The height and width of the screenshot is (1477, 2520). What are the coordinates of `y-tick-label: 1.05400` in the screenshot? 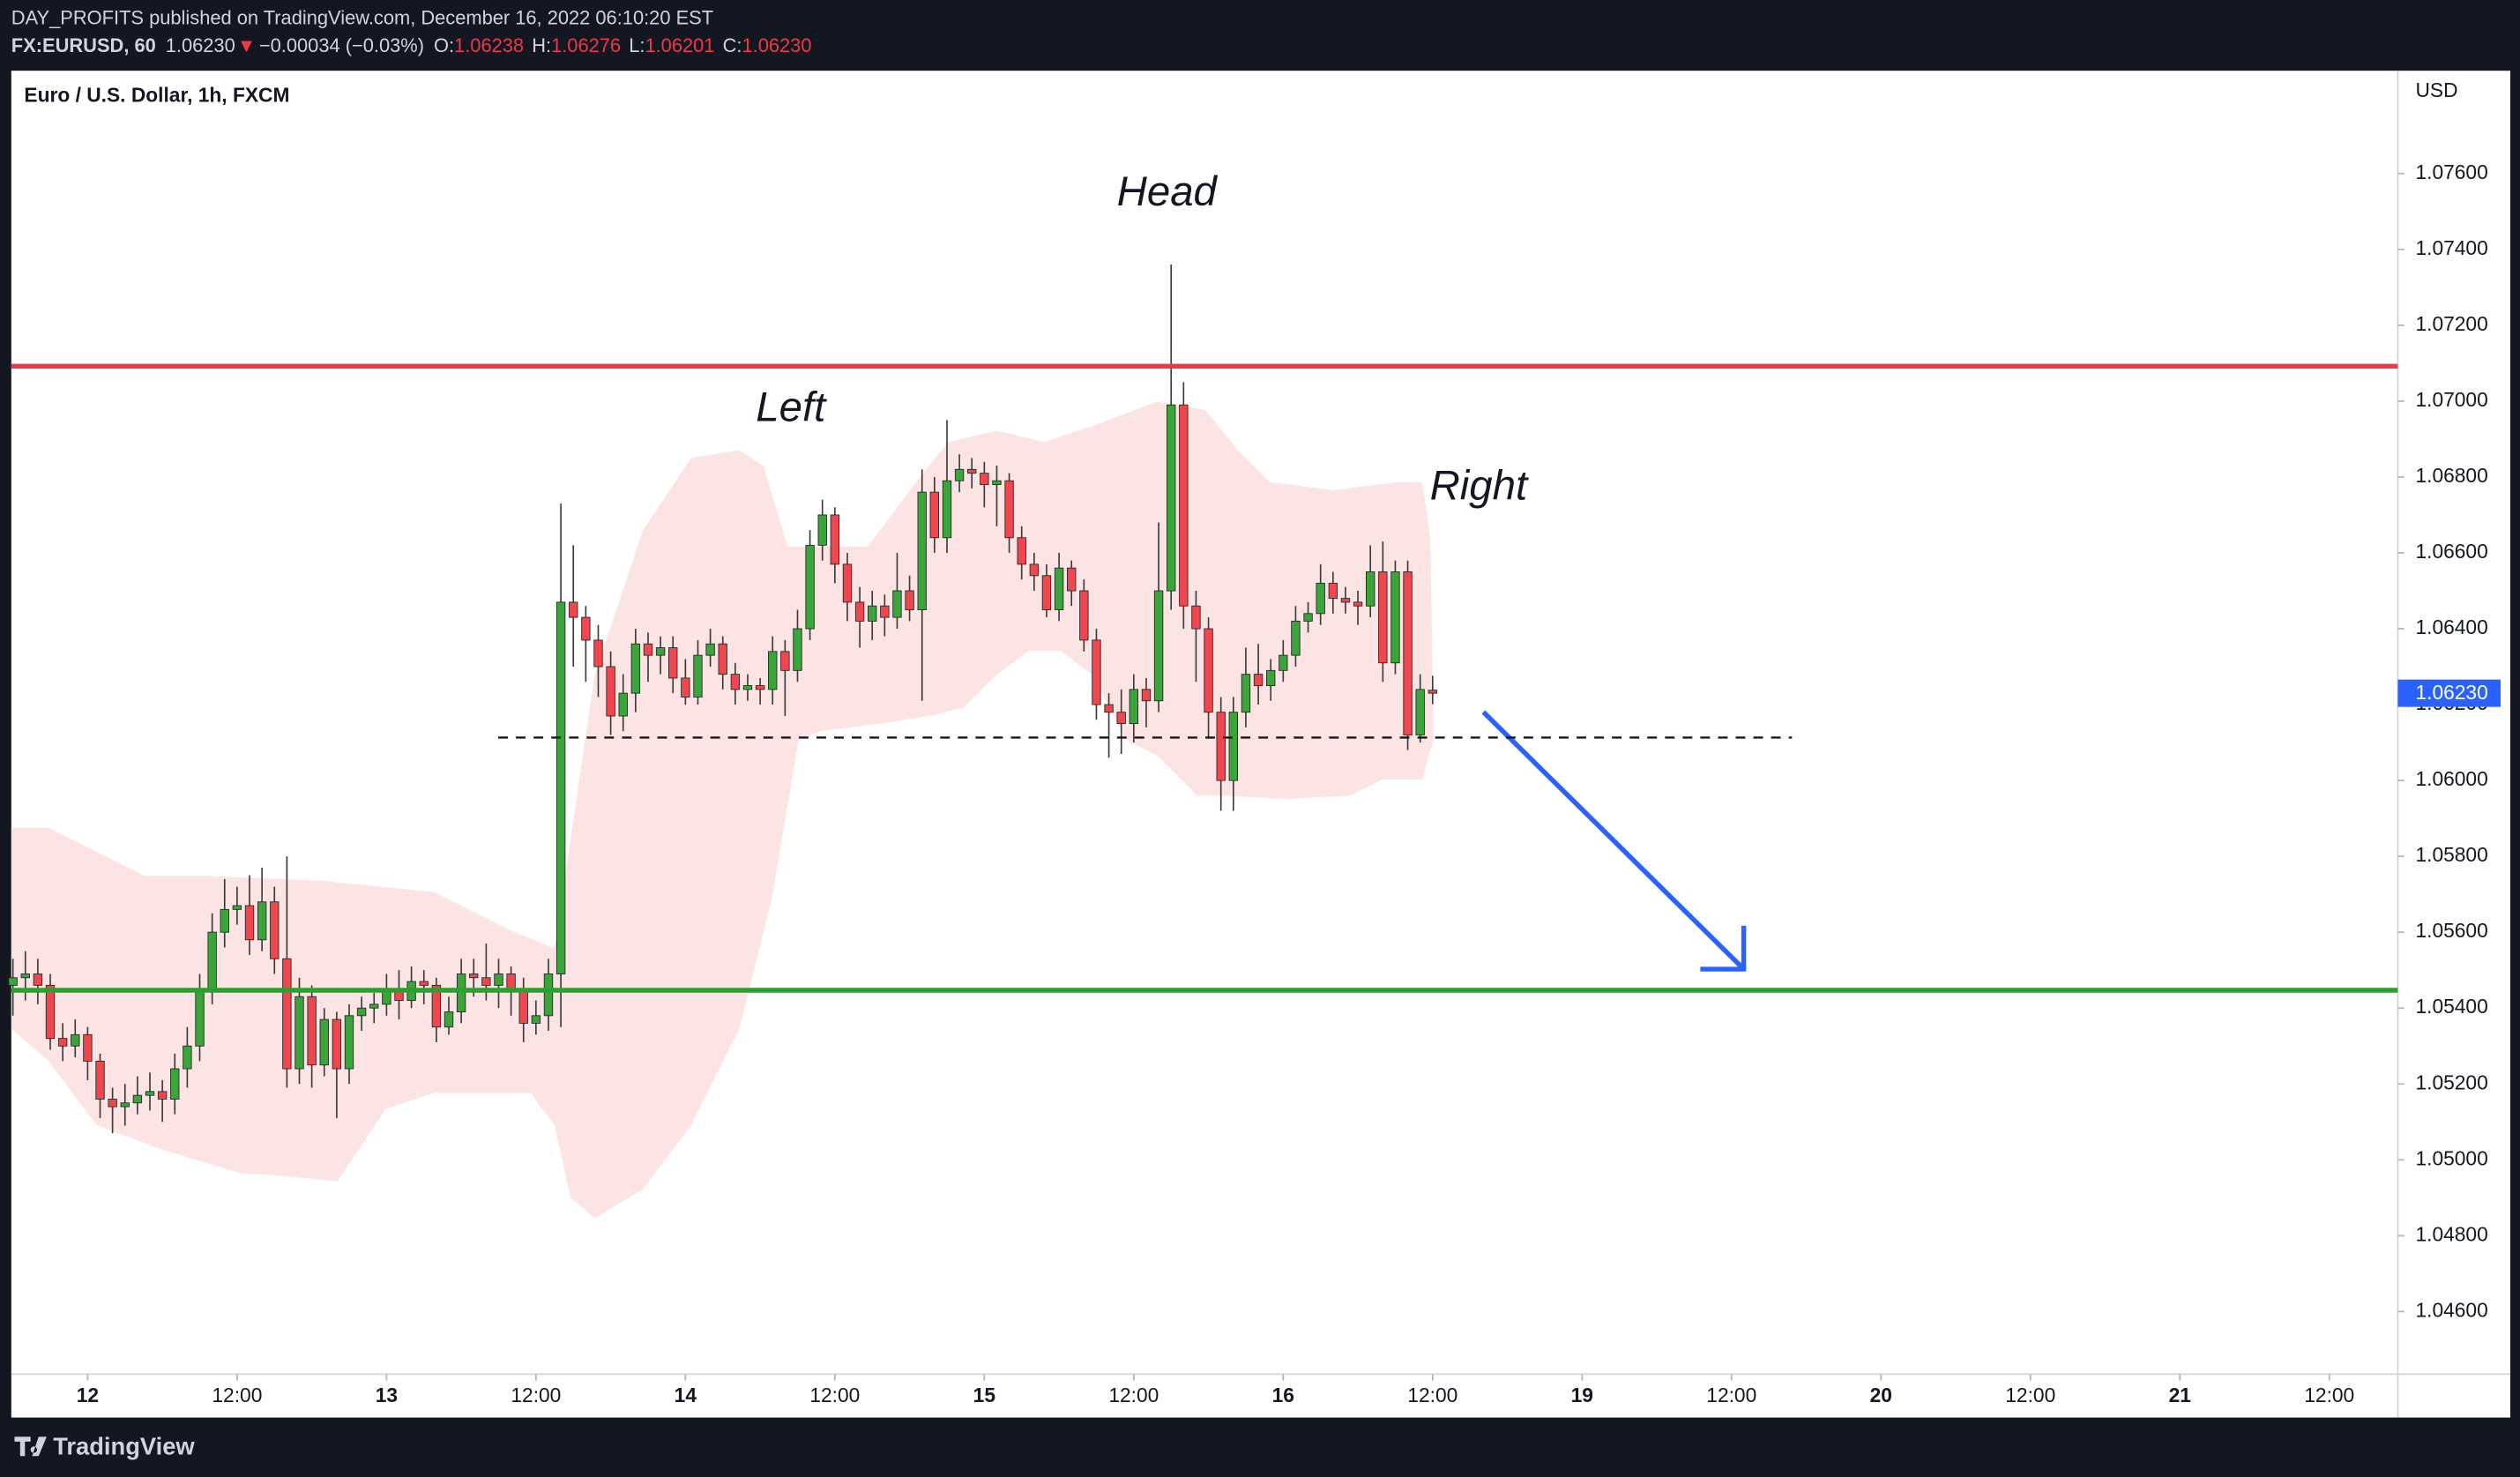 It's located at (2451, 1006).